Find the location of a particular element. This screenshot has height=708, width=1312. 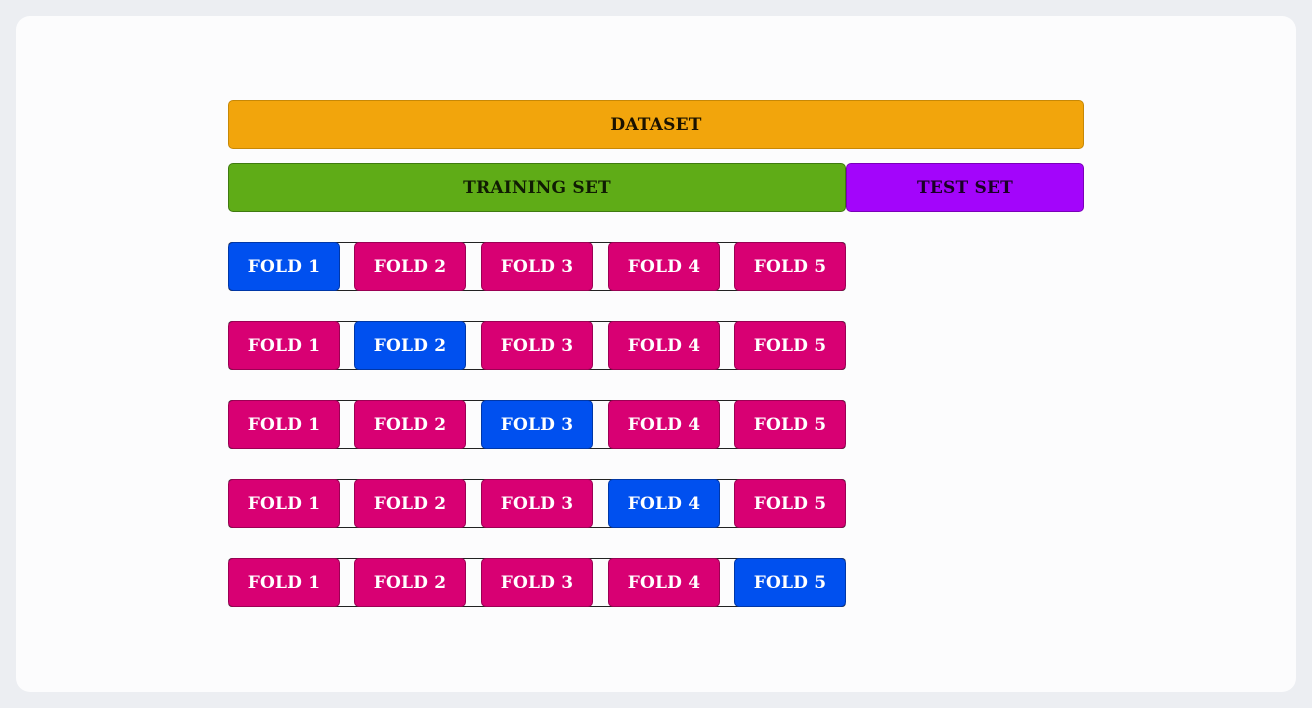

validation-fold: FOLD 1 is located at coordinates (284, 266).